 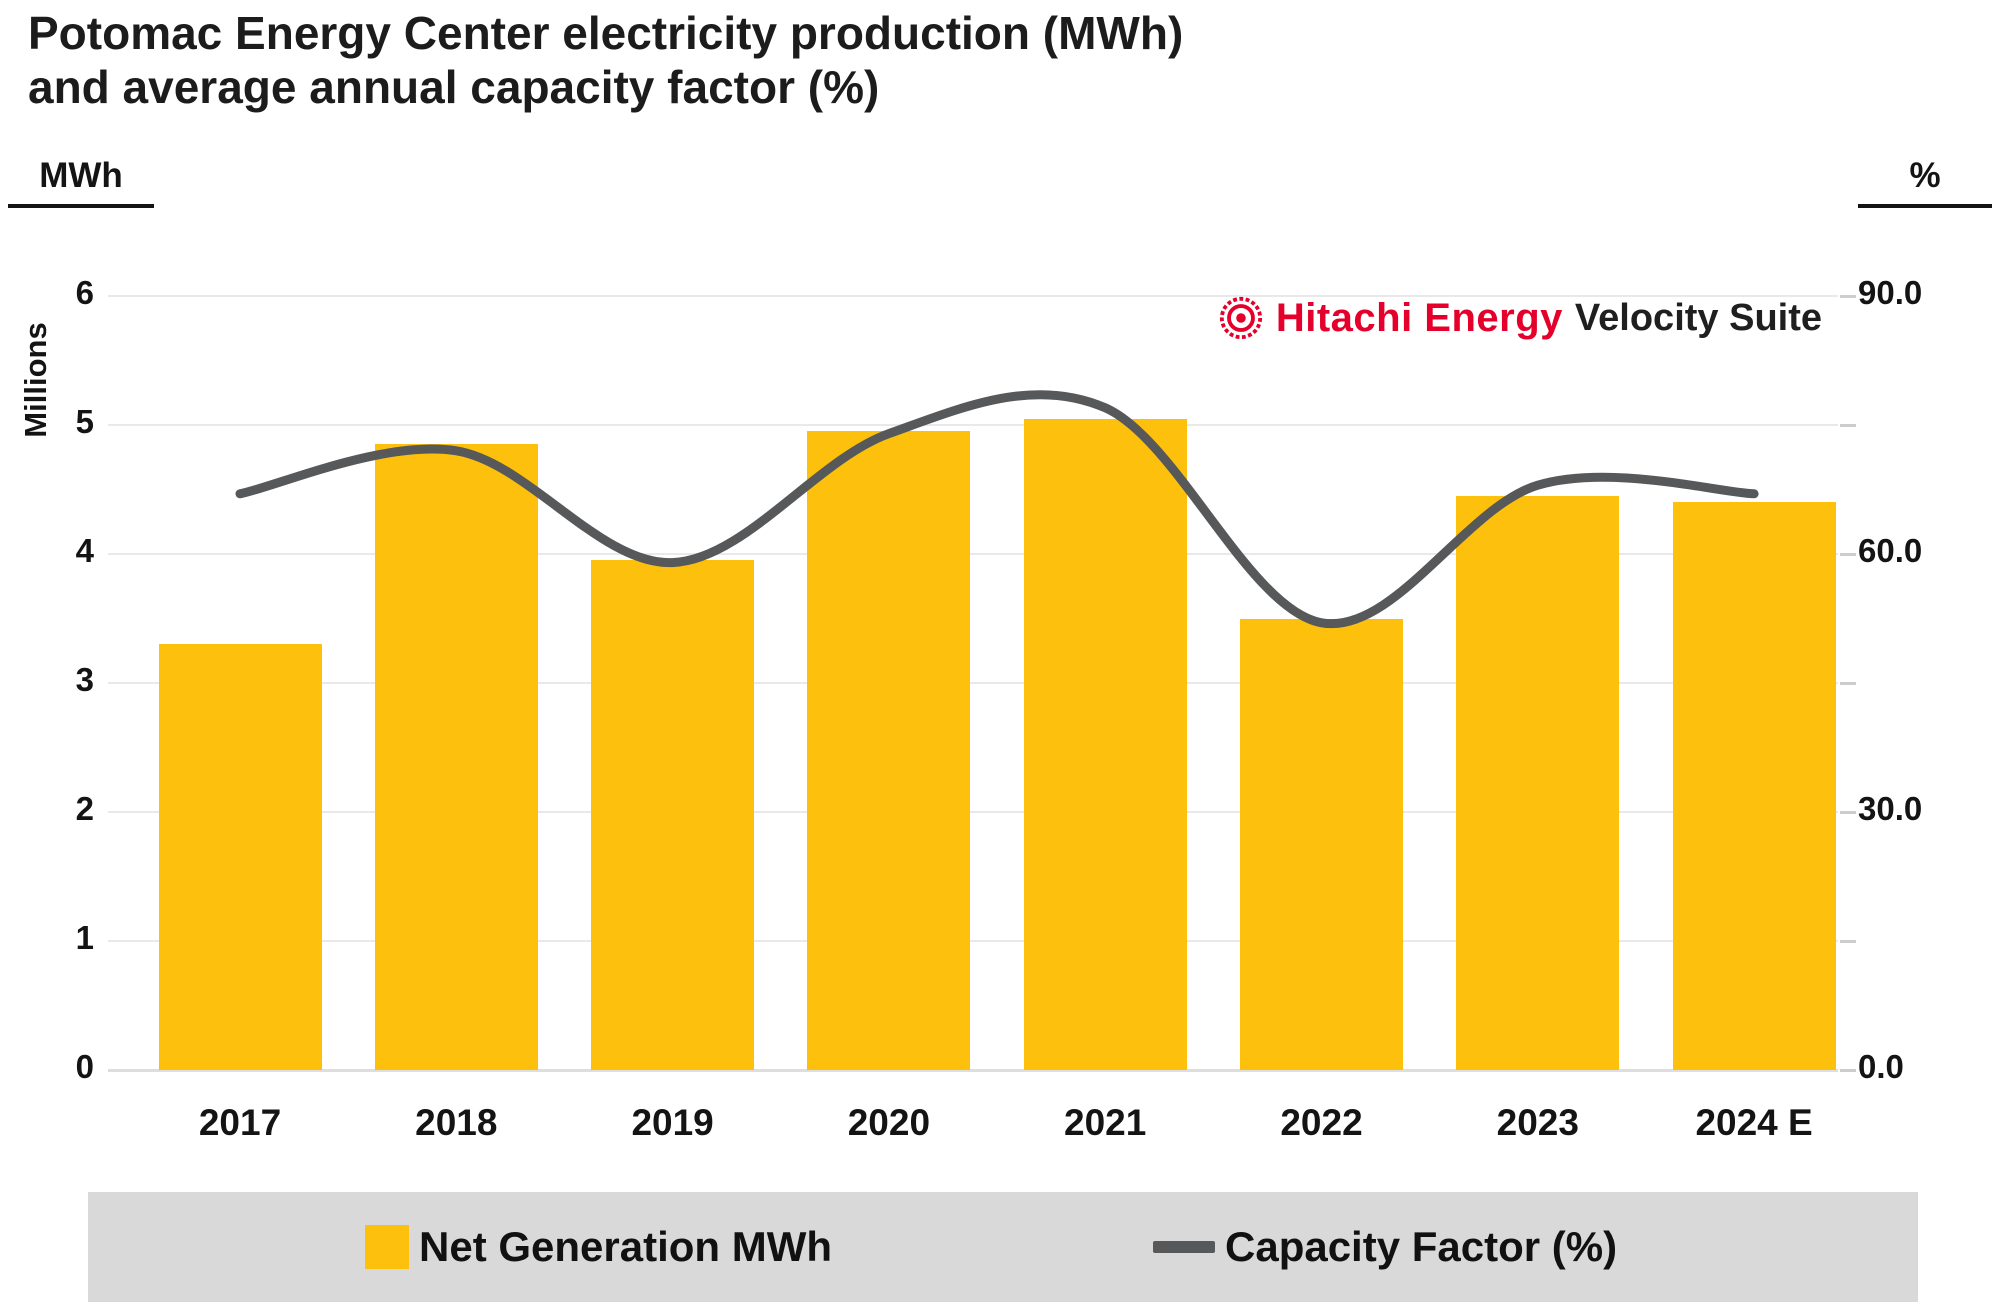 What do you see at coordinates (240, 1122) in the screenshot?
I see `x-axis-label-2017: 2017` at bounding box center [240, 1122].